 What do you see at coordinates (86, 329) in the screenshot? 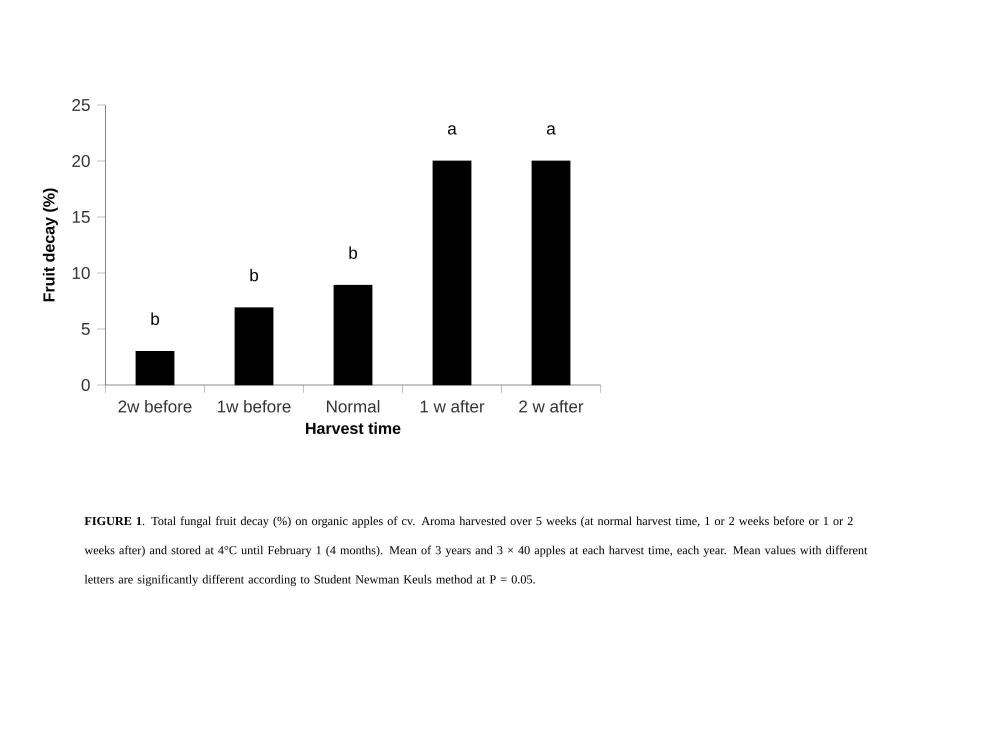
I see `y-tick-label: 5` at bounding box center [86, 329].